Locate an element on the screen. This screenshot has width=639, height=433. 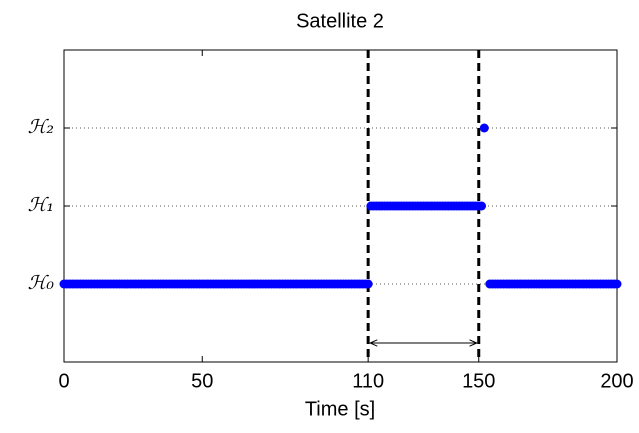
x-tick-label: 110 is located at coordinates (368, 381).